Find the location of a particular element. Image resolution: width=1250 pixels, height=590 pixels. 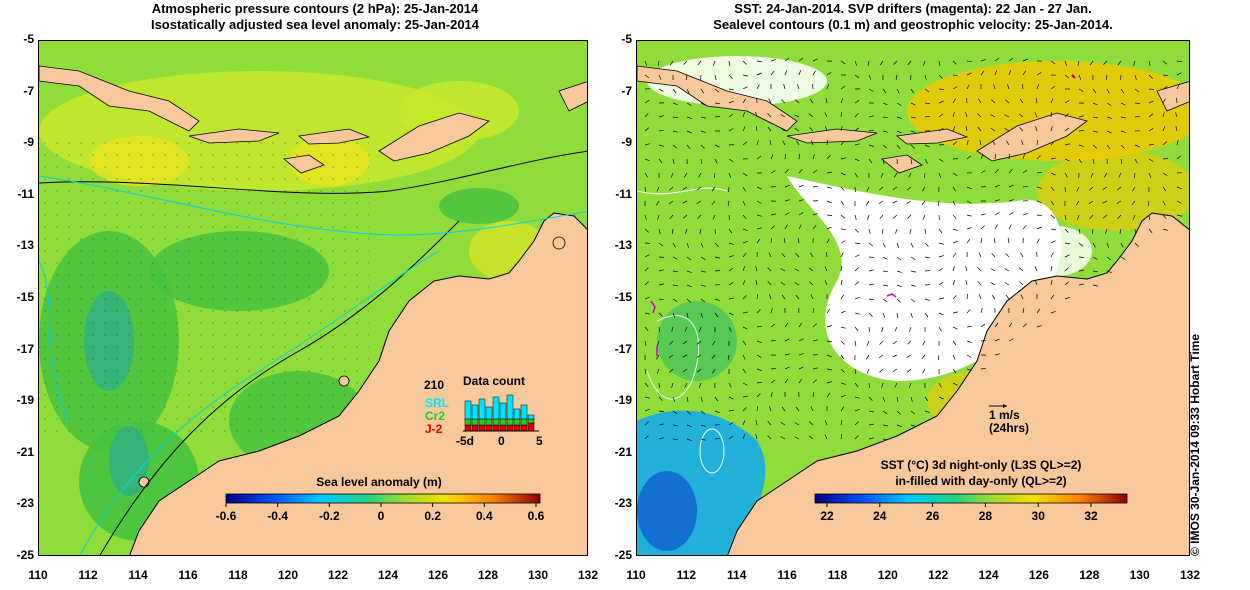

colorbar-tick-label: 28 is located at coordinates (986, 516).